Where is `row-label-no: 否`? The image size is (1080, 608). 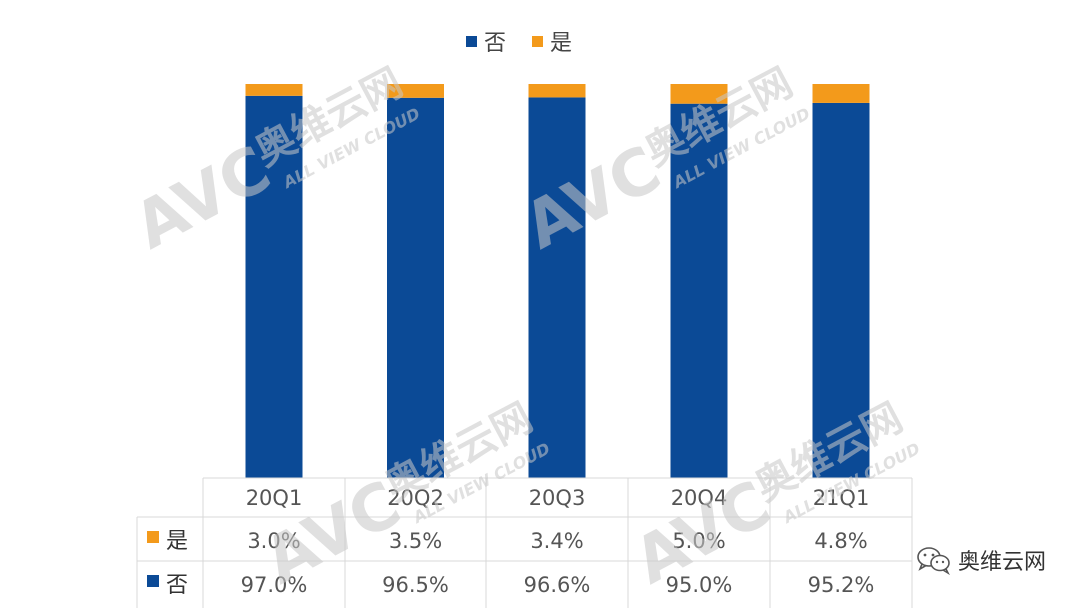 row-label-no: 否 is located at coordinates (177, 585).